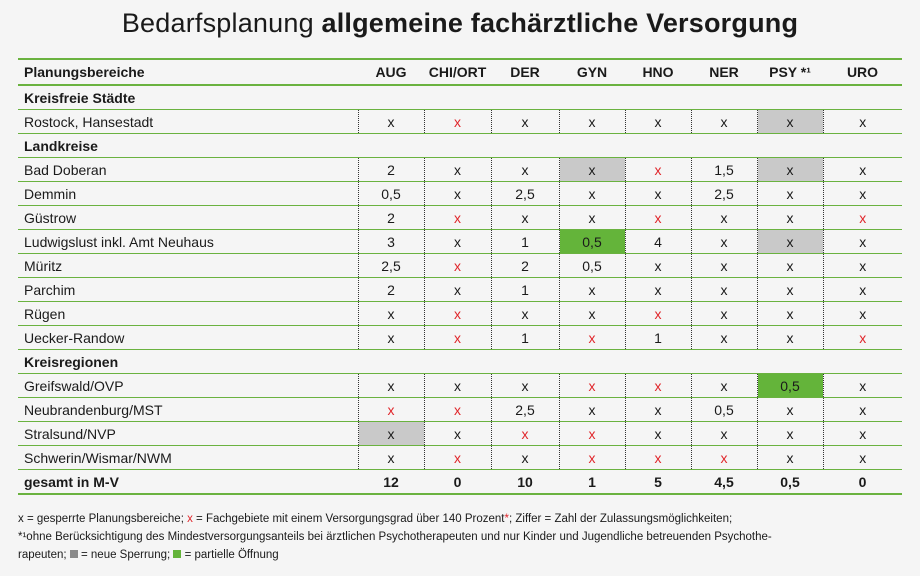  I want to click on table-cell: 4, so click(657, 241).